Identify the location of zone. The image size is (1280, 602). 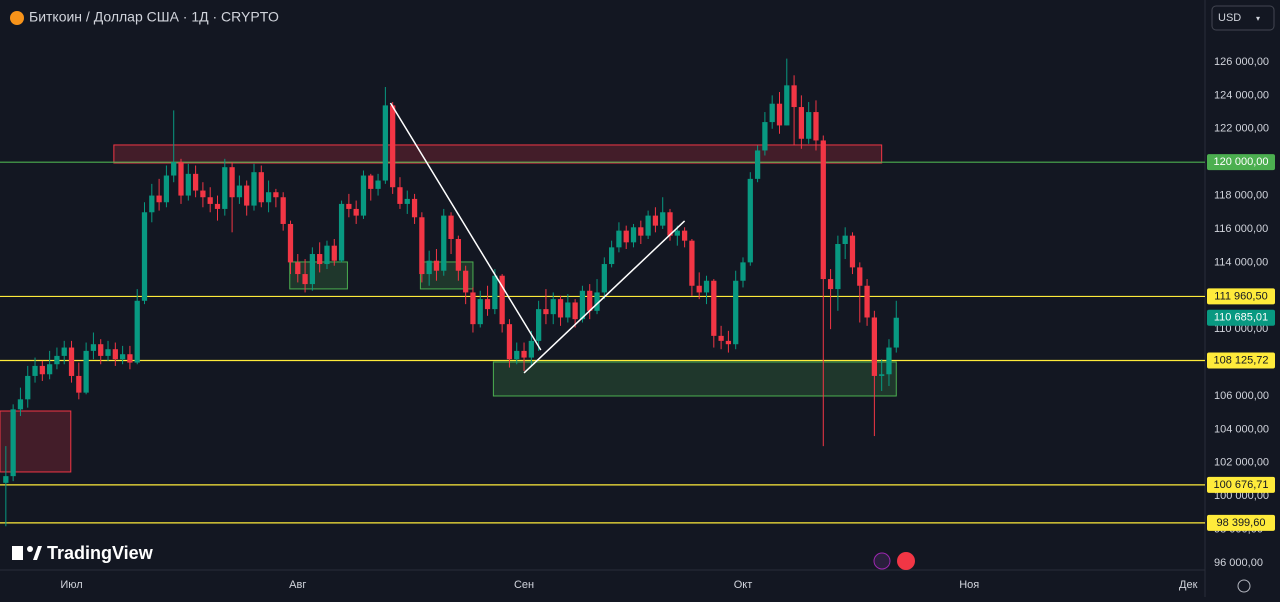
(498, 154).